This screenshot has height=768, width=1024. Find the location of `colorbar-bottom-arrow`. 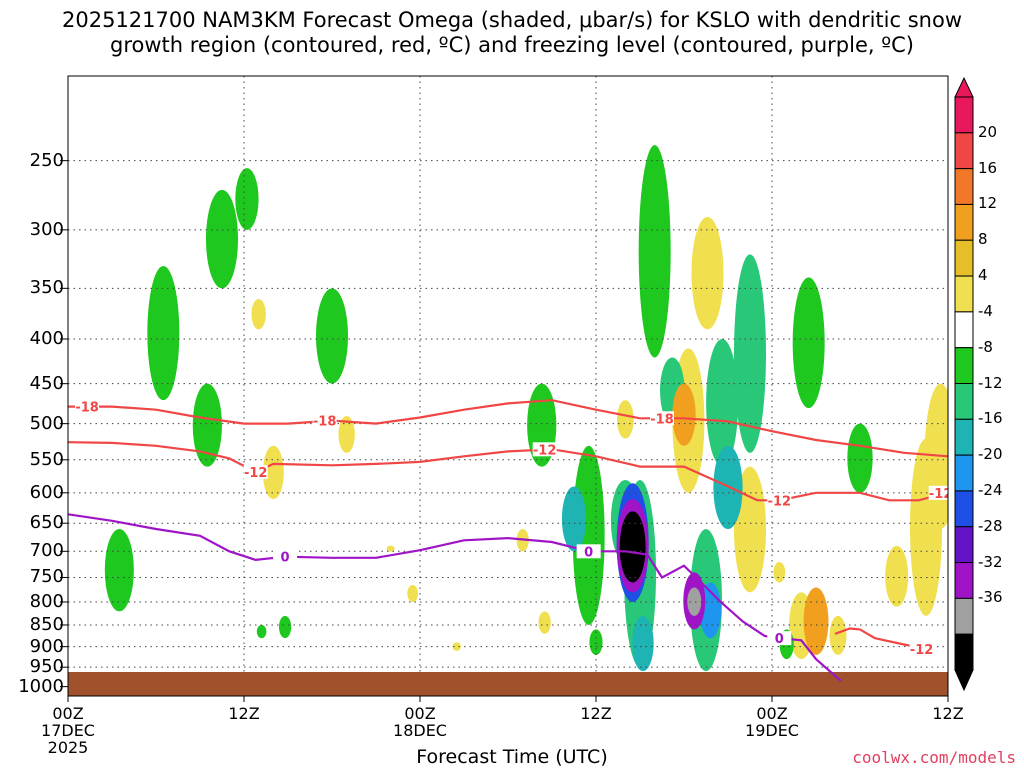

colorbar-bottom-arrow is located at coordinates (964, 680).